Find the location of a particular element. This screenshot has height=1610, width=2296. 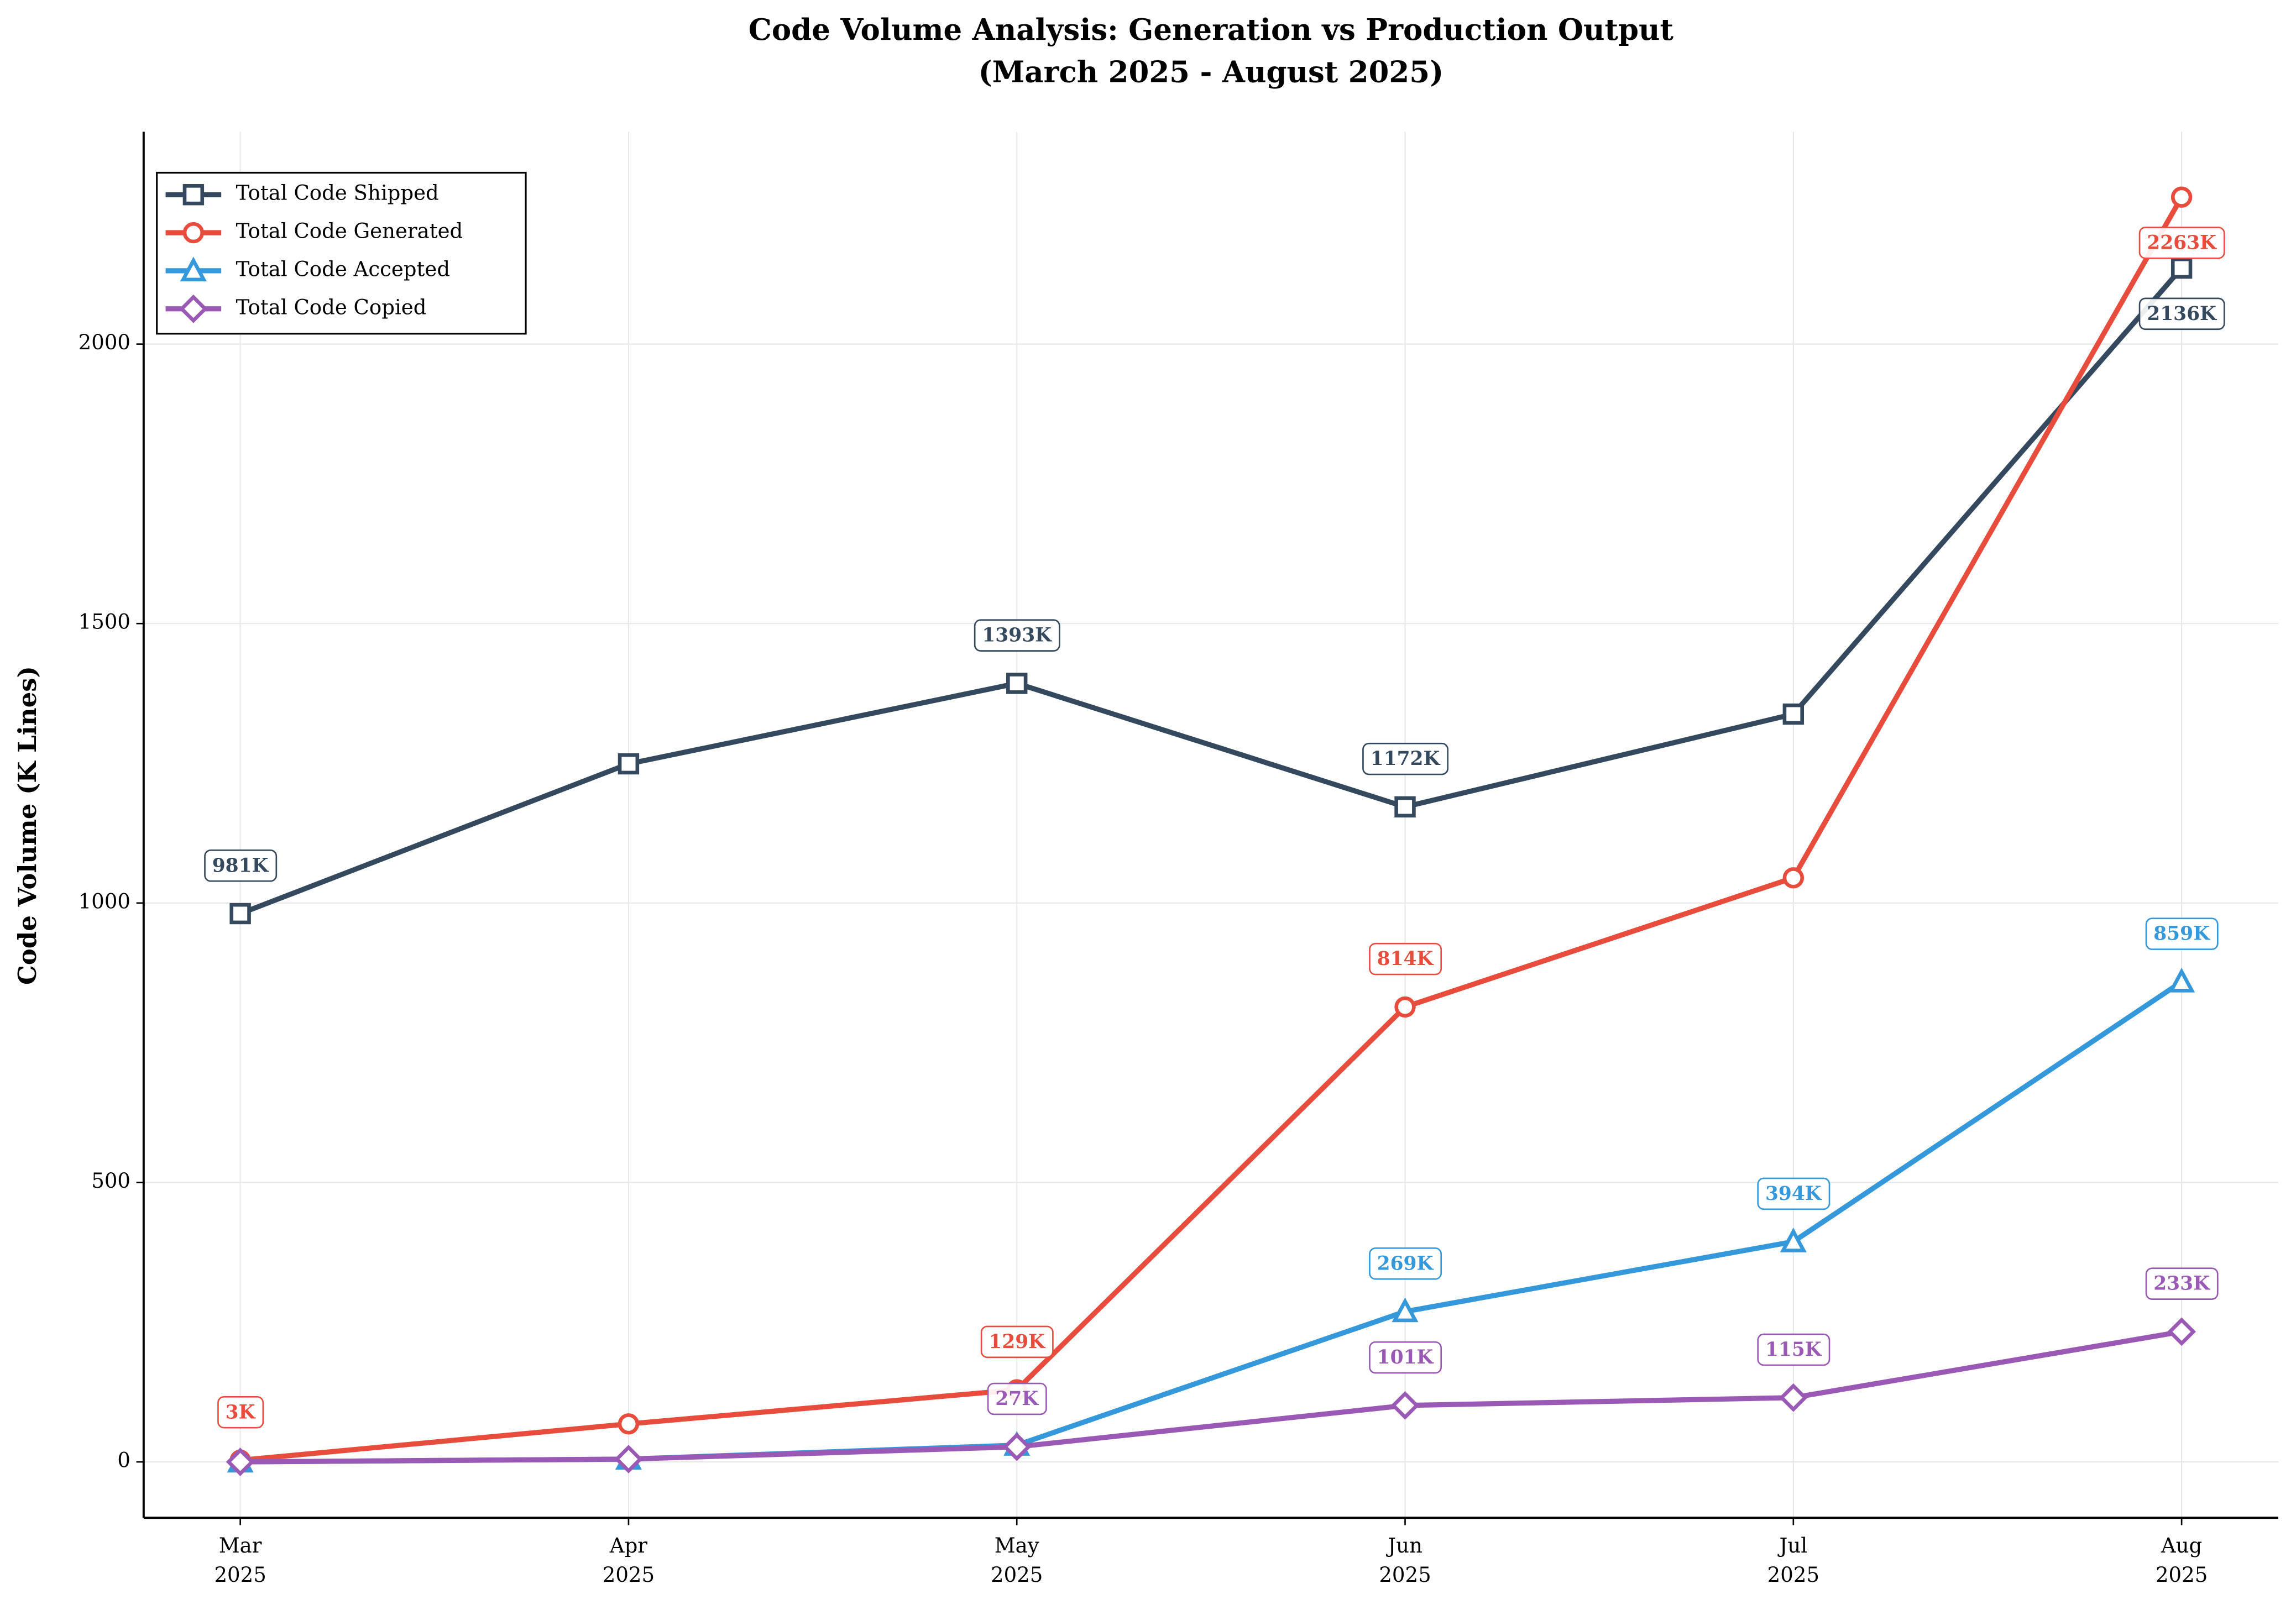

value-label: 814K is located at coordinates (1406, 959).